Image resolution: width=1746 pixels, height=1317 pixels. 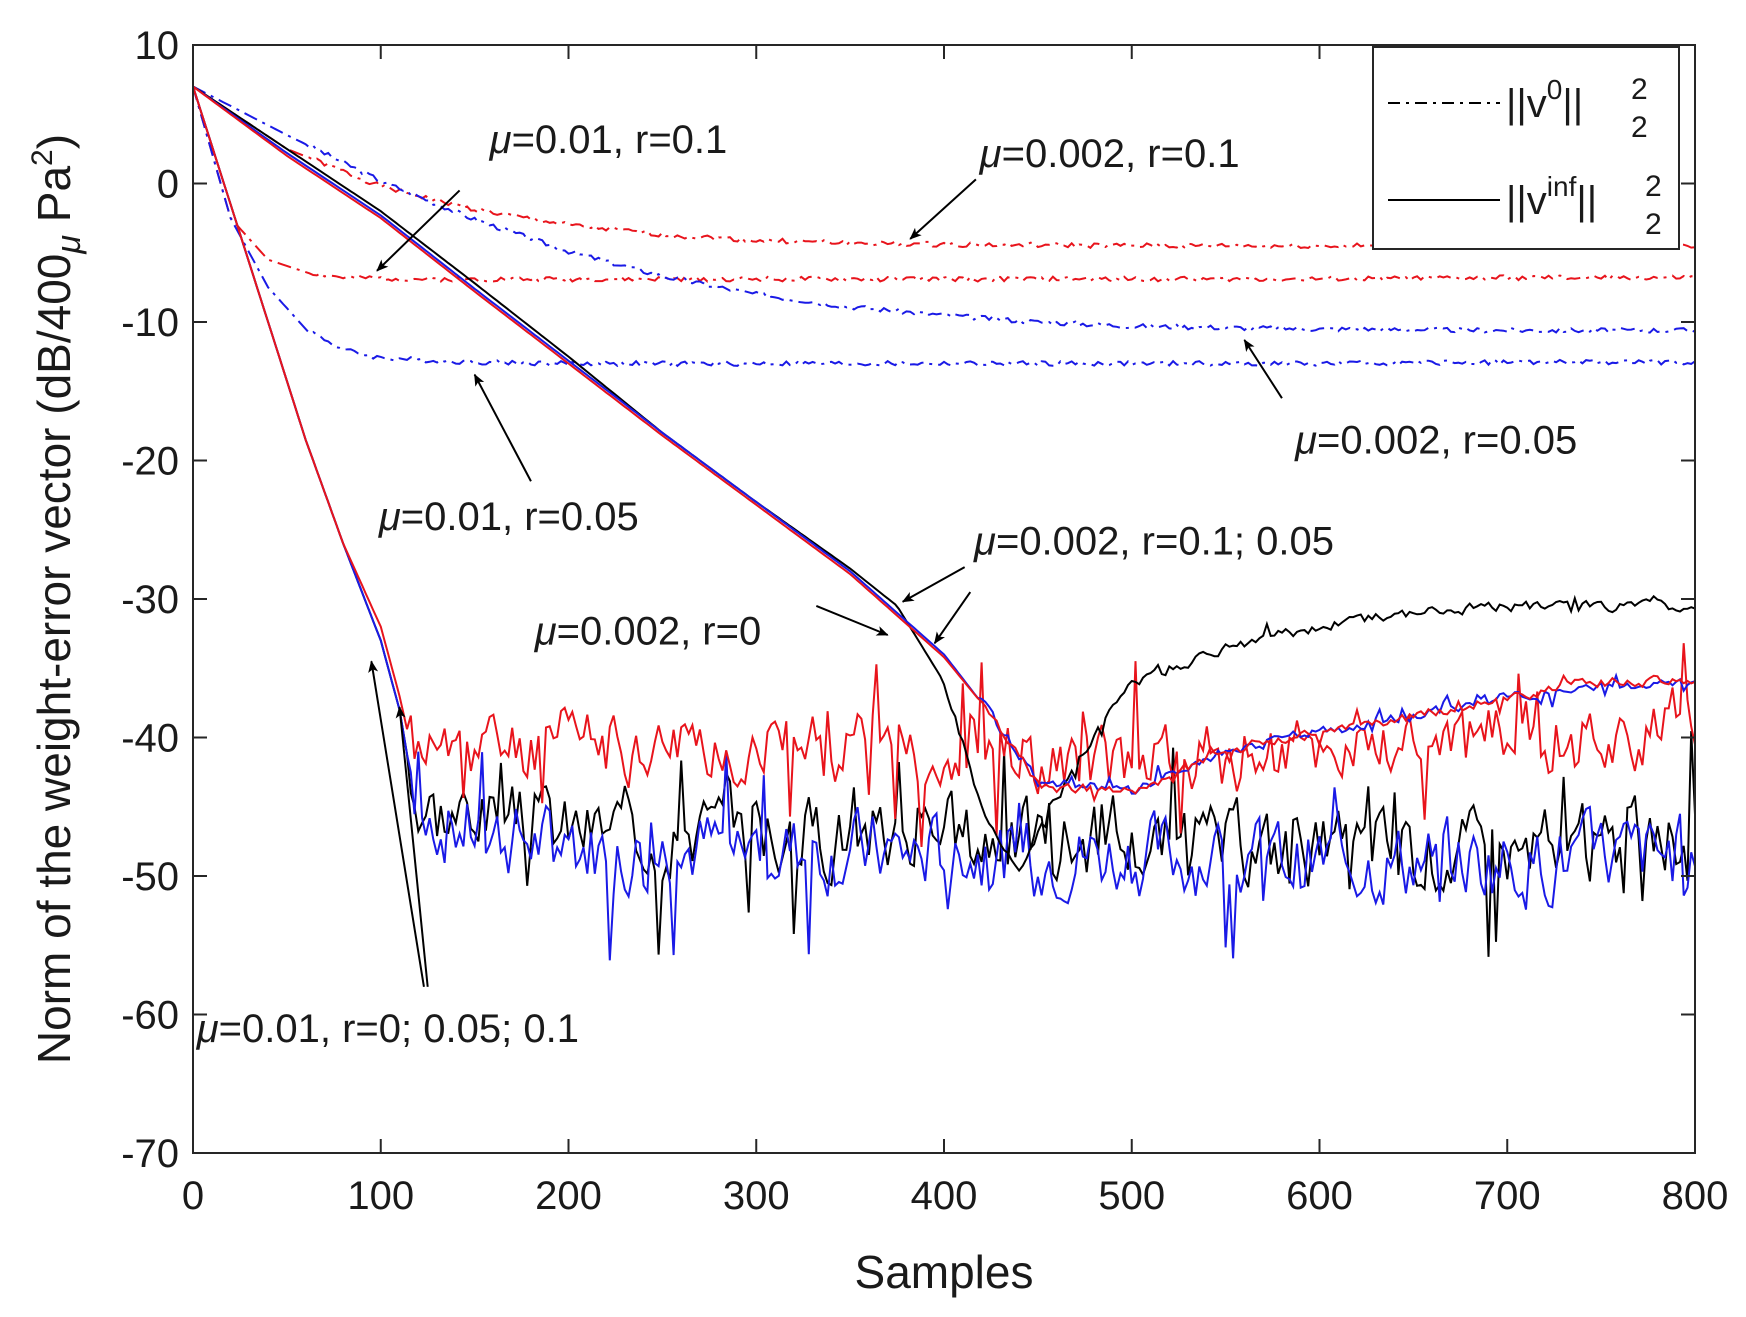 I want to click on x-tick-label: 800, so click(x=1695, y=1196).